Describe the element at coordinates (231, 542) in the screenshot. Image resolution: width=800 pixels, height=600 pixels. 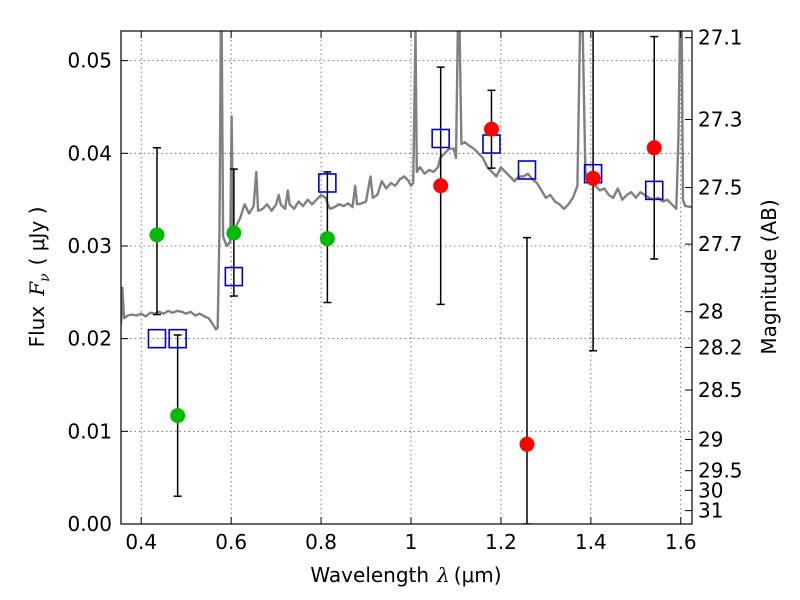
I see `x-tick-label-1: 0.6` at that location.